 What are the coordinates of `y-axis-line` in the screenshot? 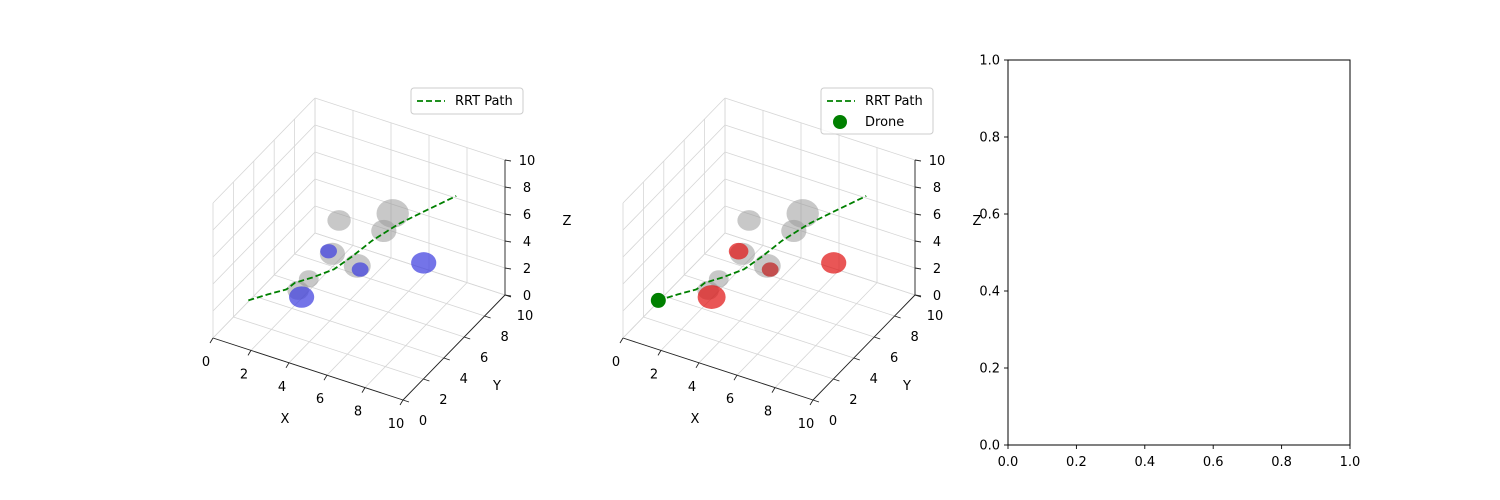 It's located at (864, 347).